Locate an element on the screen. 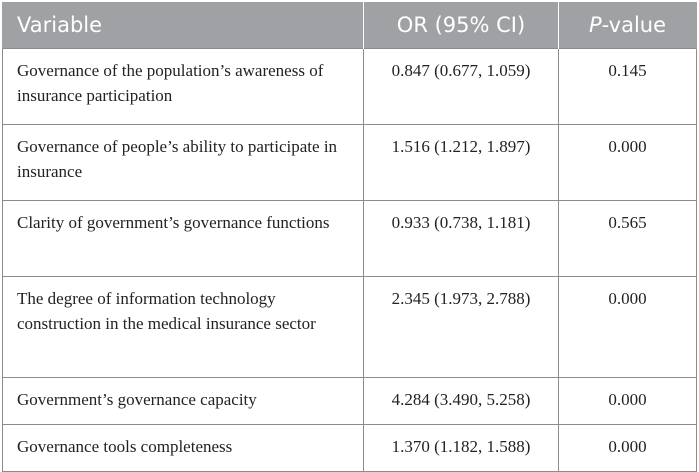 The image size is (699, 472). cell-p-value: 0.565 is located at coordinates (627, 238).